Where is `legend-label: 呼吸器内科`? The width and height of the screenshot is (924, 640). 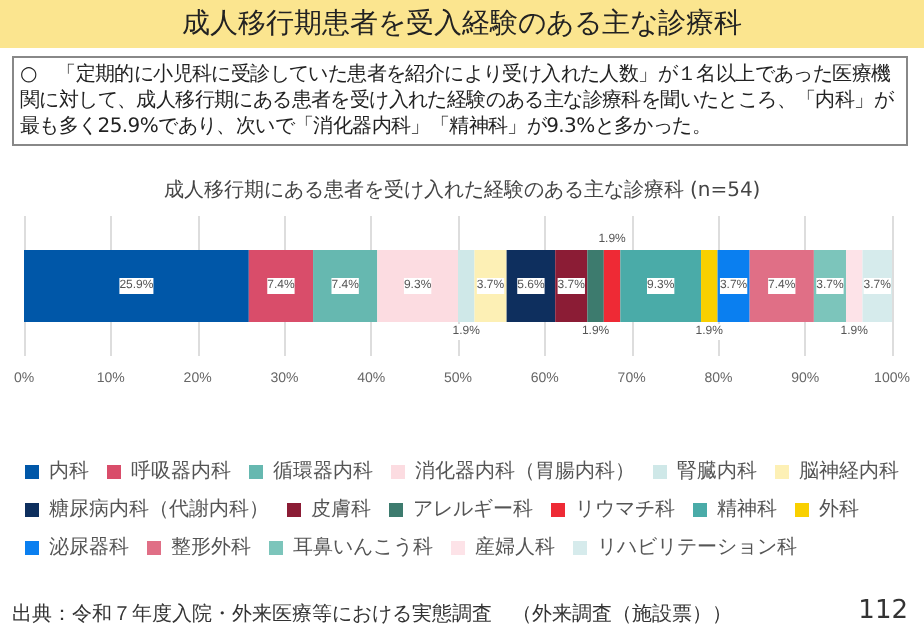 legend-label: 呼吸器内科 is located at coordinates (181, 471).